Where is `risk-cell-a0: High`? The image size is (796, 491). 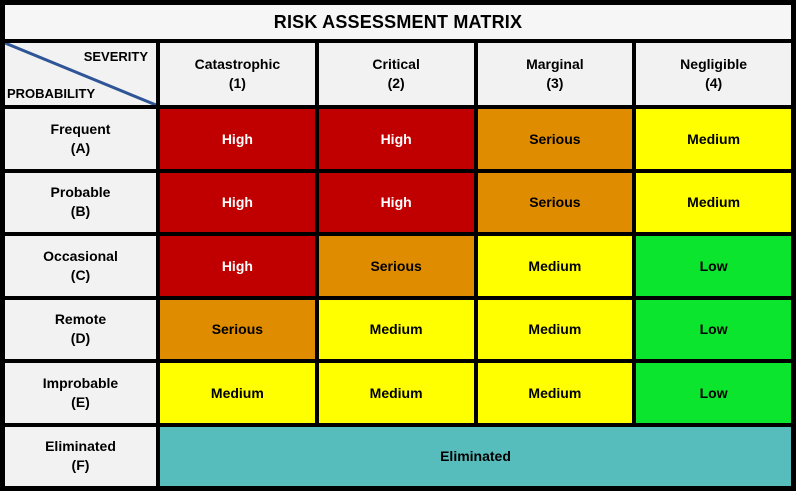
risk-cell-a0: High is located at coordinates (237, 139).